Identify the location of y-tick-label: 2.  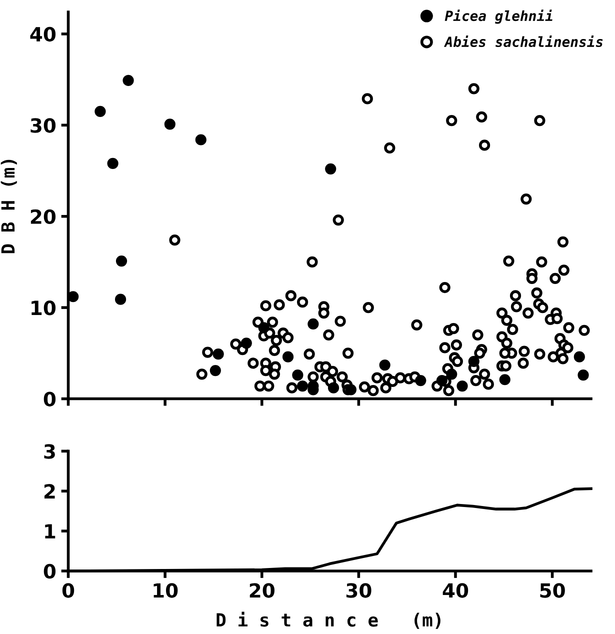
(49, 491).